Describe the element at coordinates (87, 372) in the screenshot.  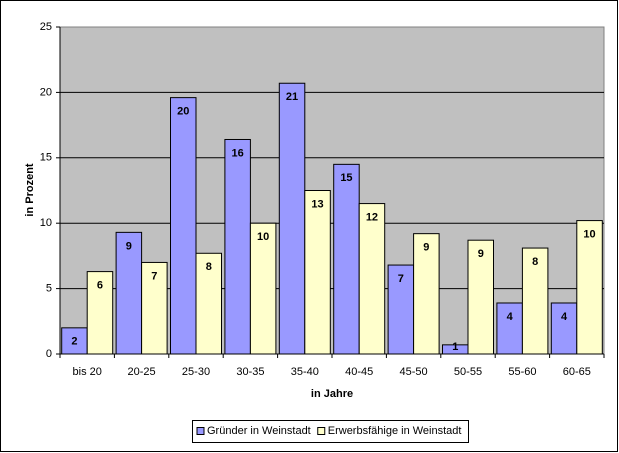
I see `x-tick-label: bis 20` at that location.